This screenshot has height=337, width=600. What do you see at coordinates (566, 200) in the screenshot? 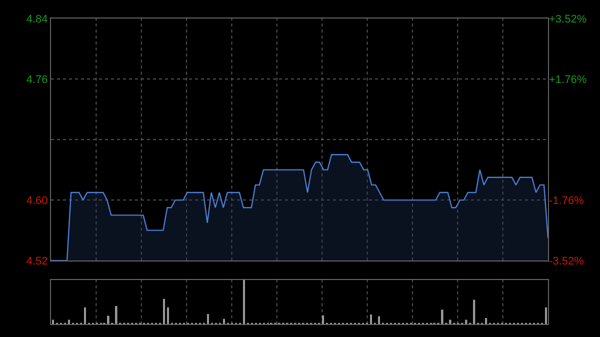
I see `y2-tick-label: -1.76%` at bounding box center [566, 200].